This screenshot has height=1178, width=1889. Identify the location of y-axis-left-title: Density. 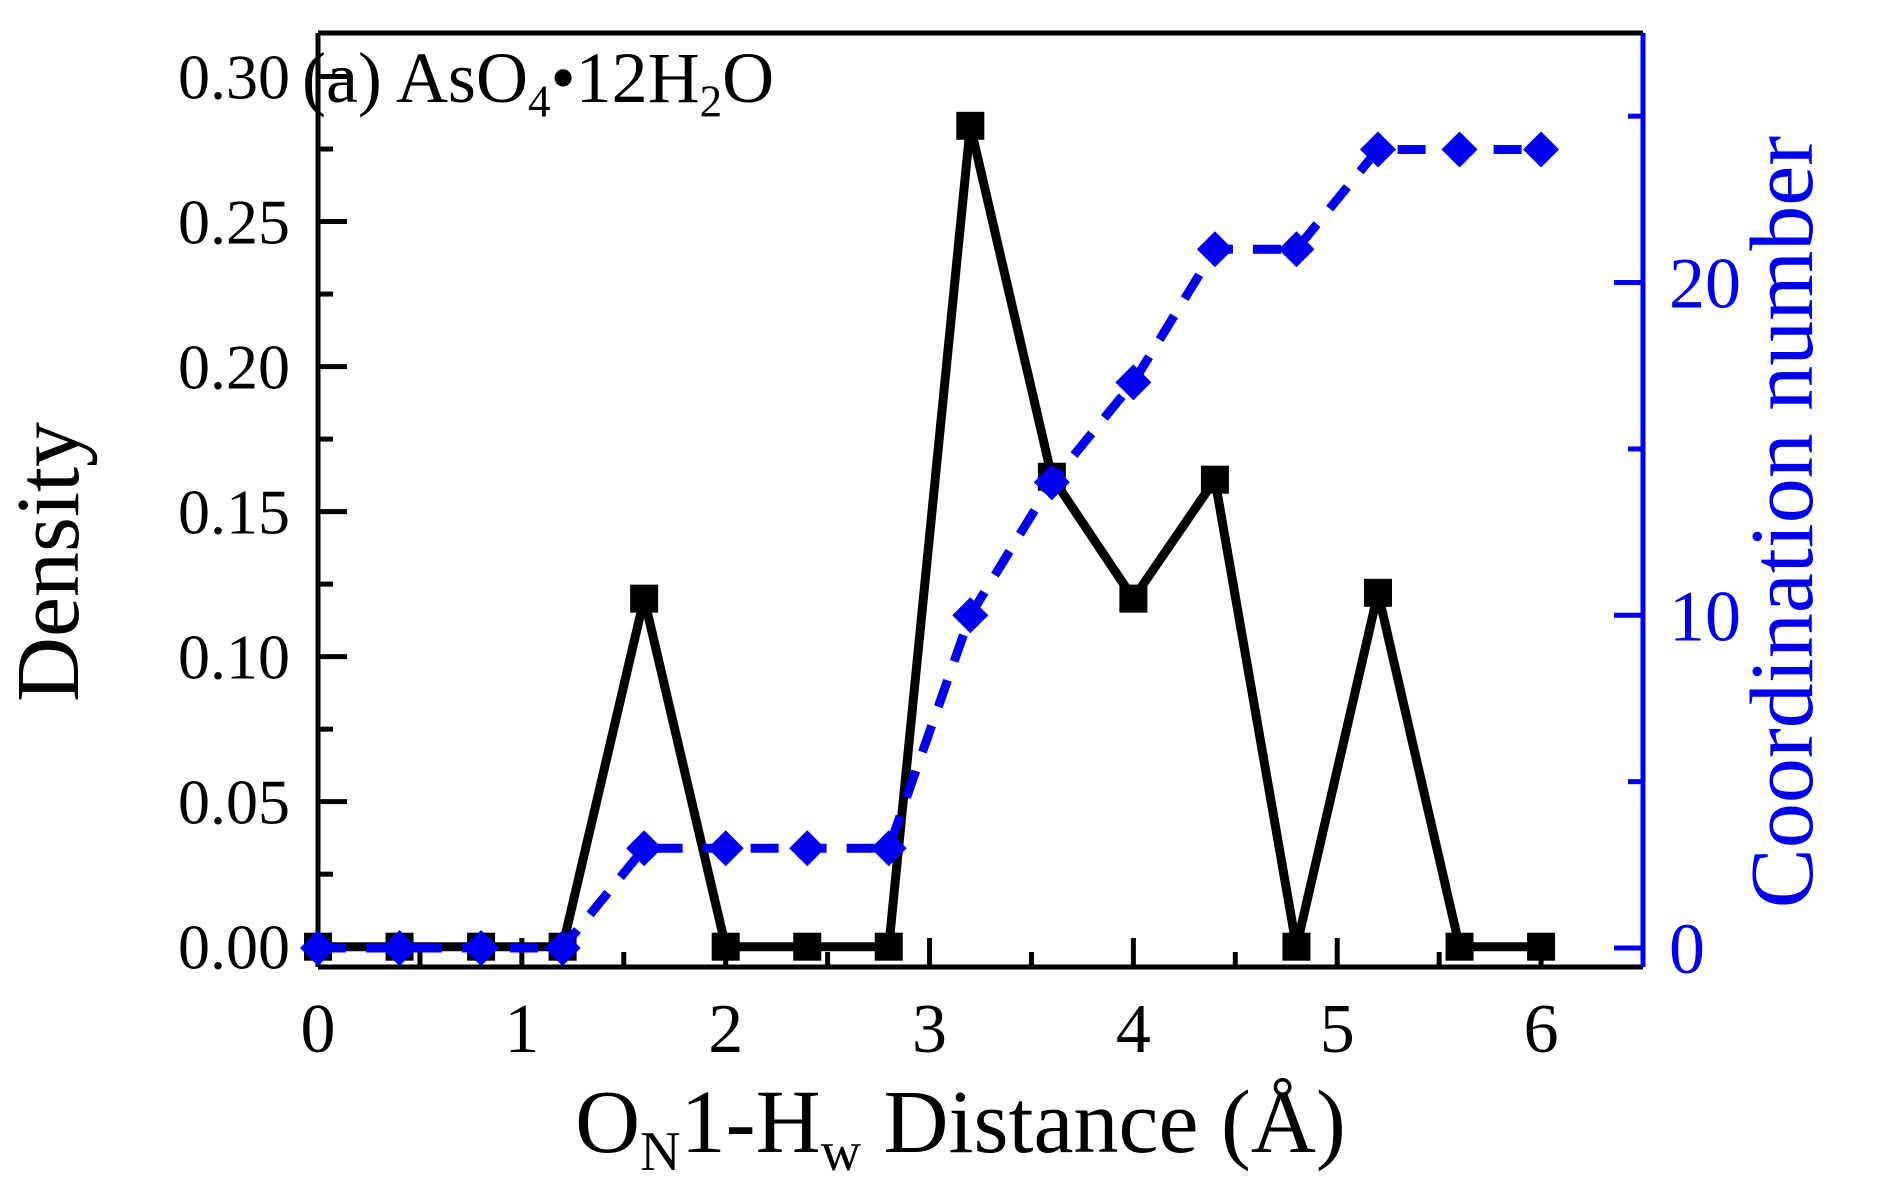
(49, 562).